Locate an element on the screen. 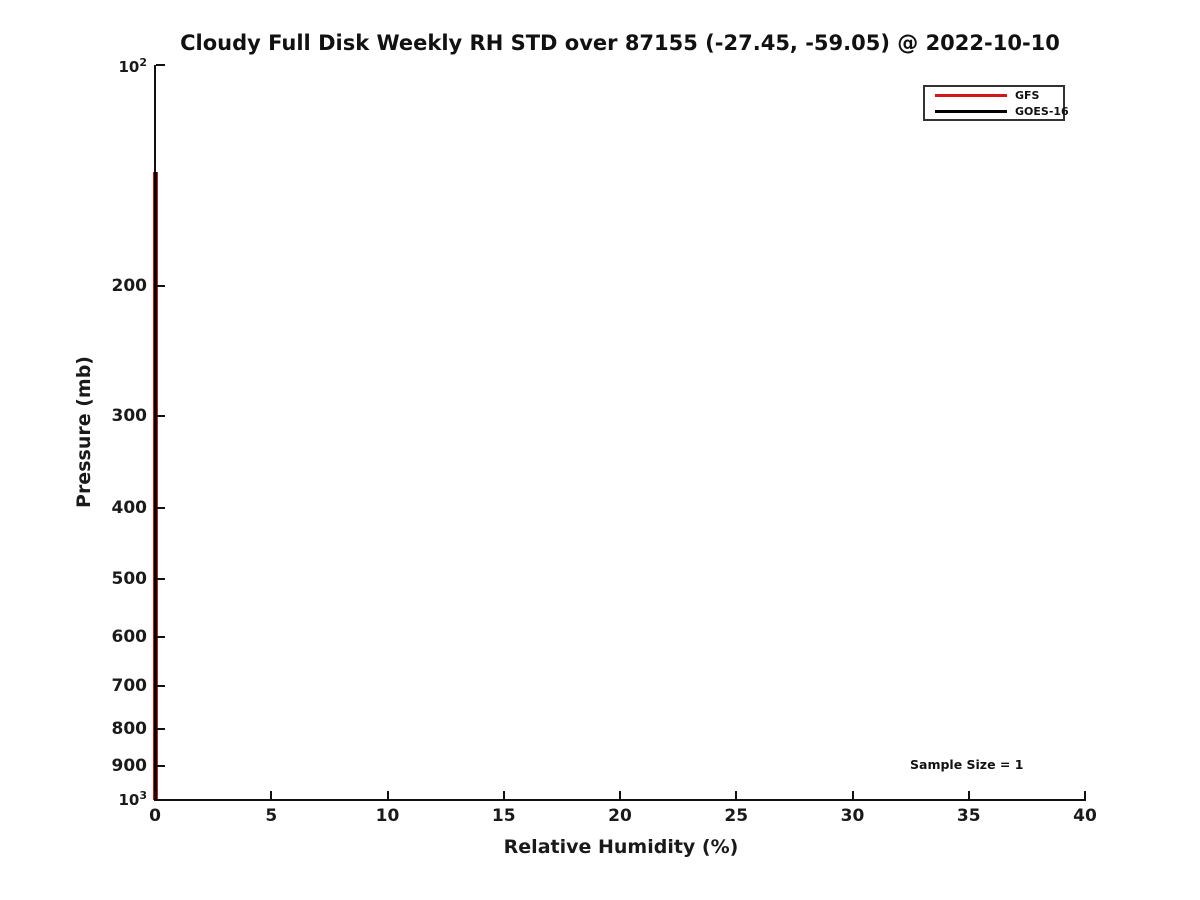  legend-entry-goes-16: GOES-16 is located at coordinates (1002, 111).